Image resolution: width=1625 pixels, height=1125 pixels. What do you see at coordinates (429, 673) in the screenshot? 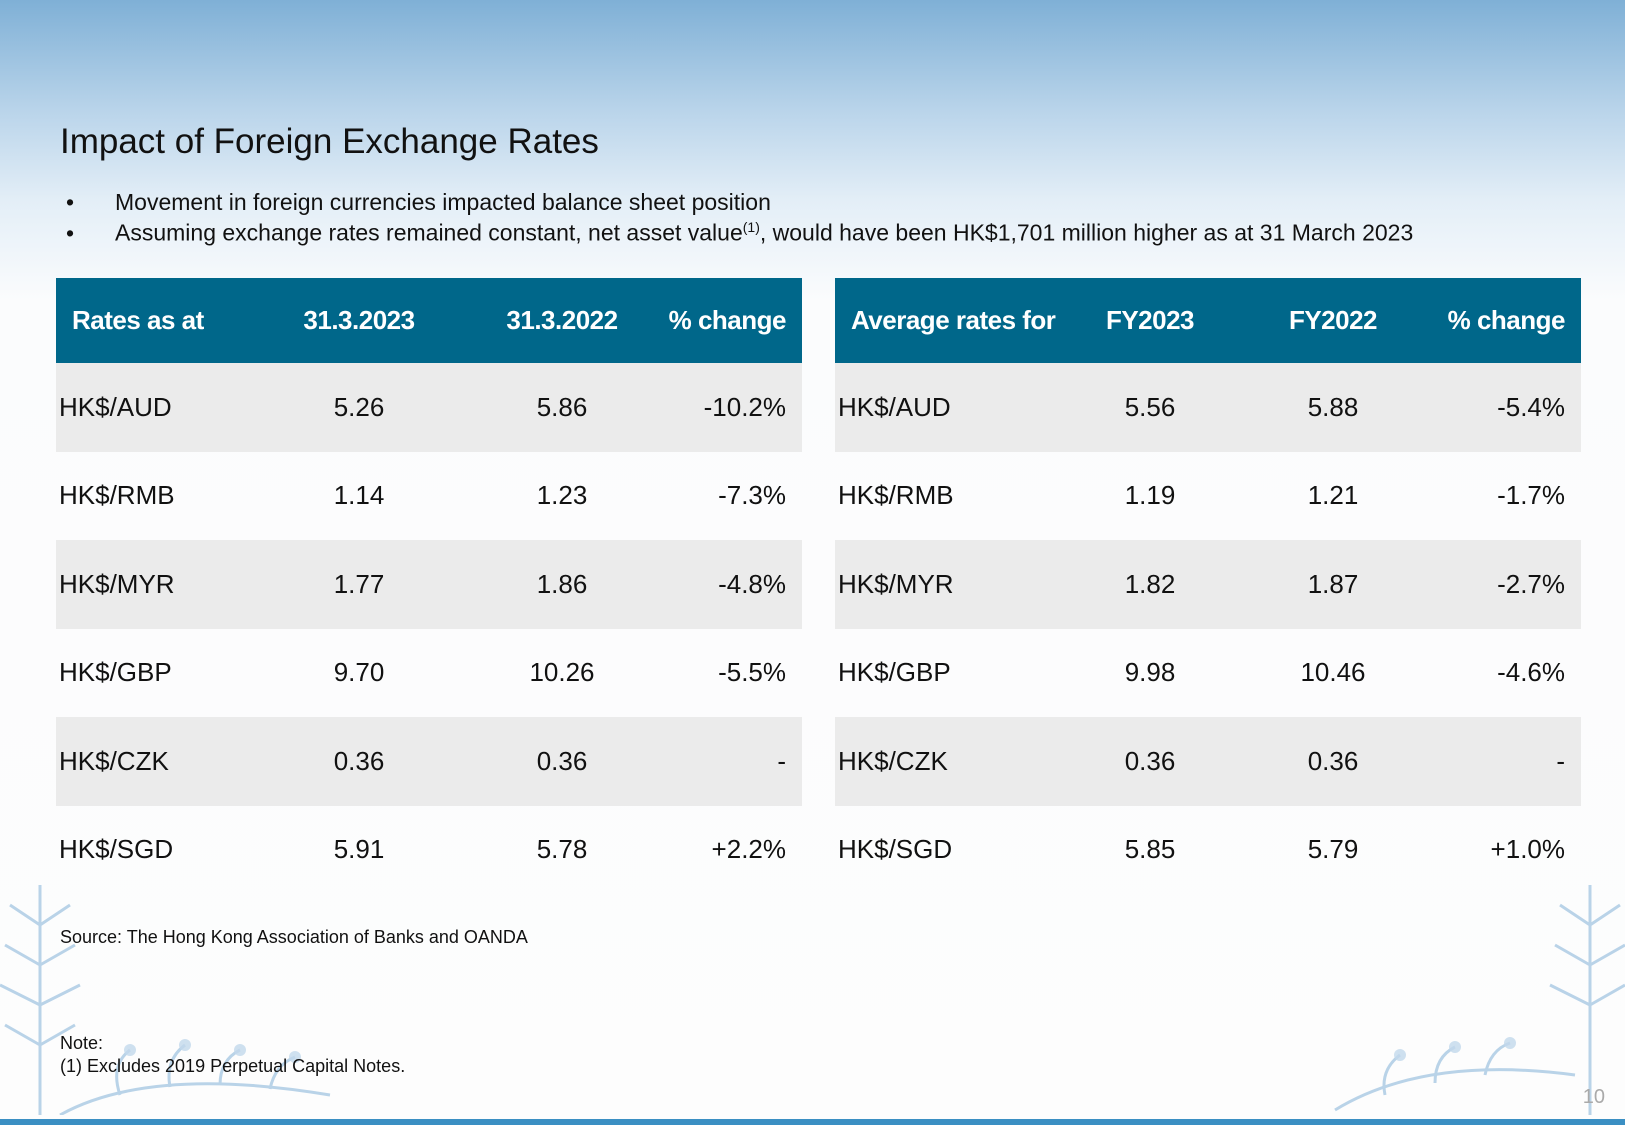
I see `table-row: HK$/GBP 9.70 10.26 -5.5%` at bounding box center [429, 673].